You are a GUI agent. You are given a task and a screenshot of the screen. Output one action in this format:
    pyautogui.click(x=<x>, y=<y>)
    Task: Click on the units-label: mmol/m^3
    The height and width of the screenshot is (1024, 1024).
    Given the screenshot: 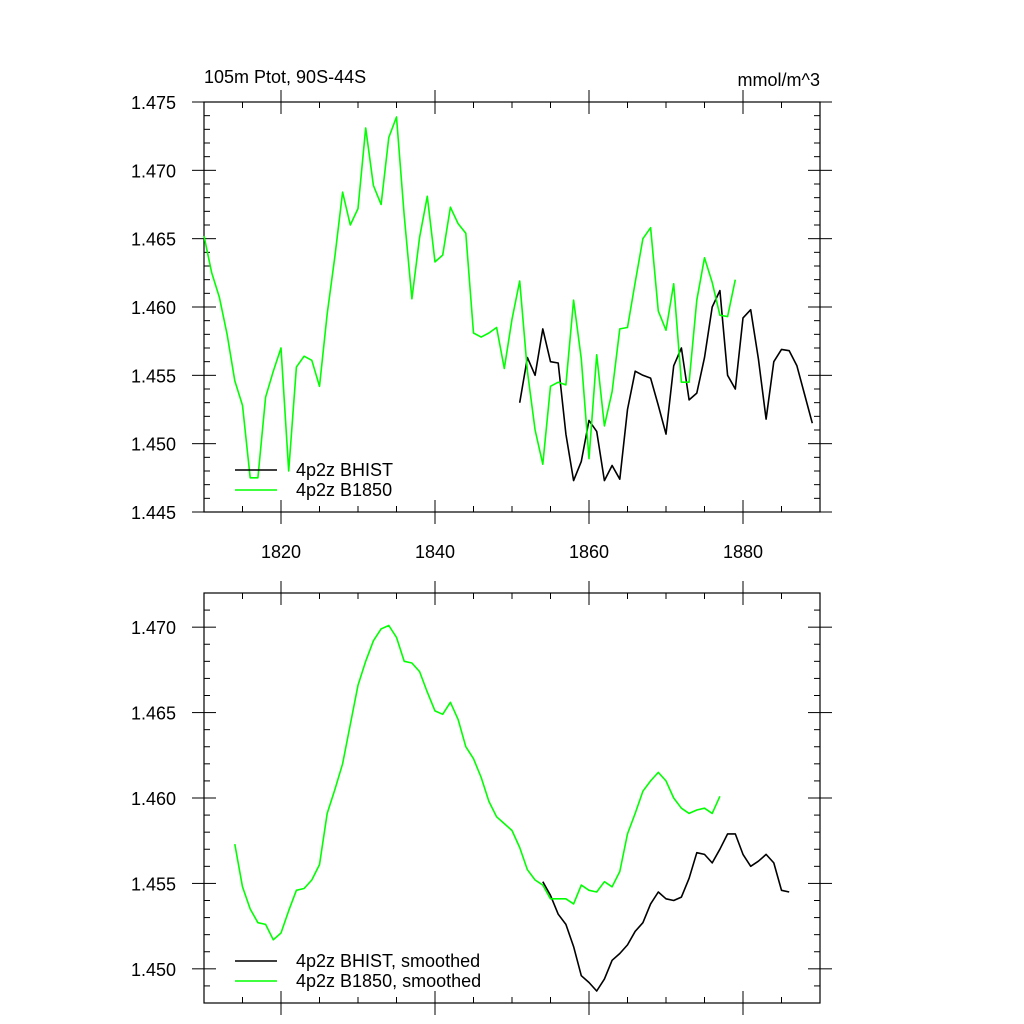 What is the action you would take?
    pyautogui.click(x=779, y=80)
    